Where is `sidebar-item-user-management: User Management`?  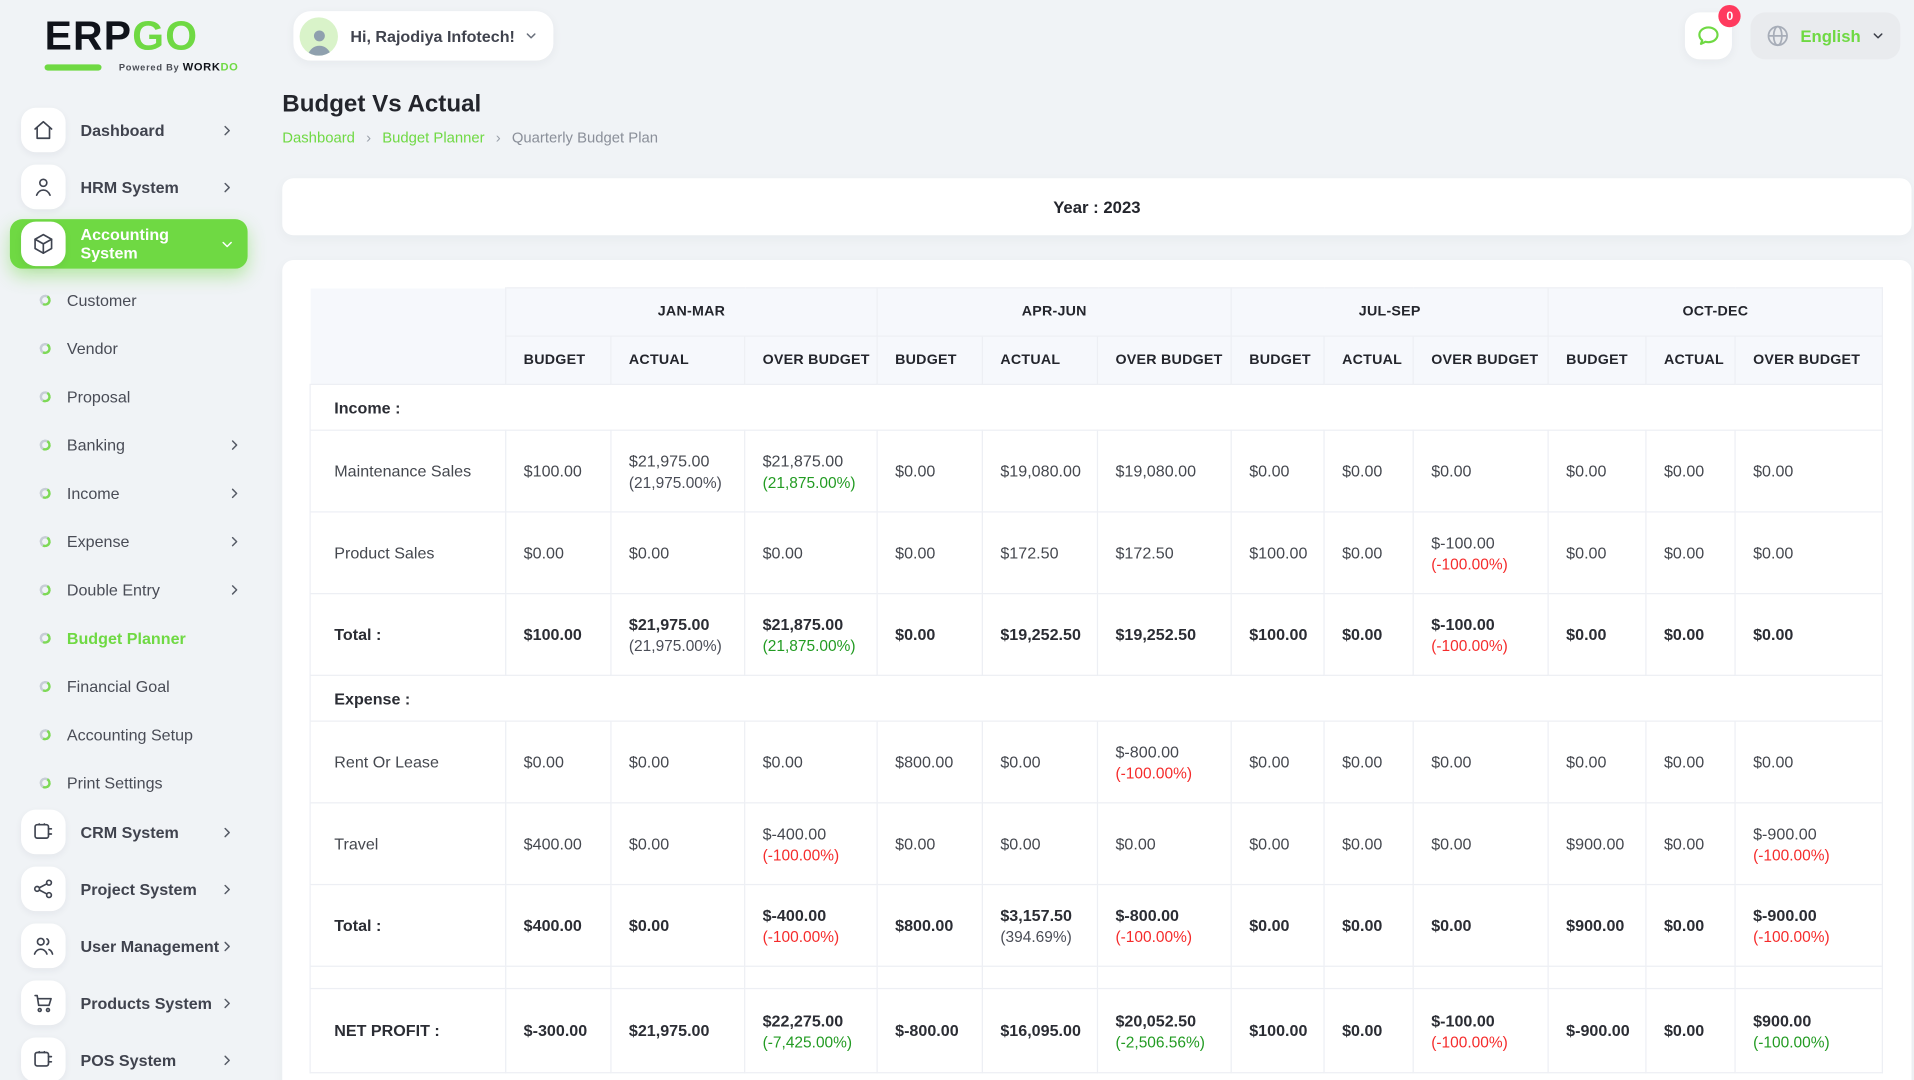
sidebar-item-user-management: User Management is located at coordinates (129, 946).